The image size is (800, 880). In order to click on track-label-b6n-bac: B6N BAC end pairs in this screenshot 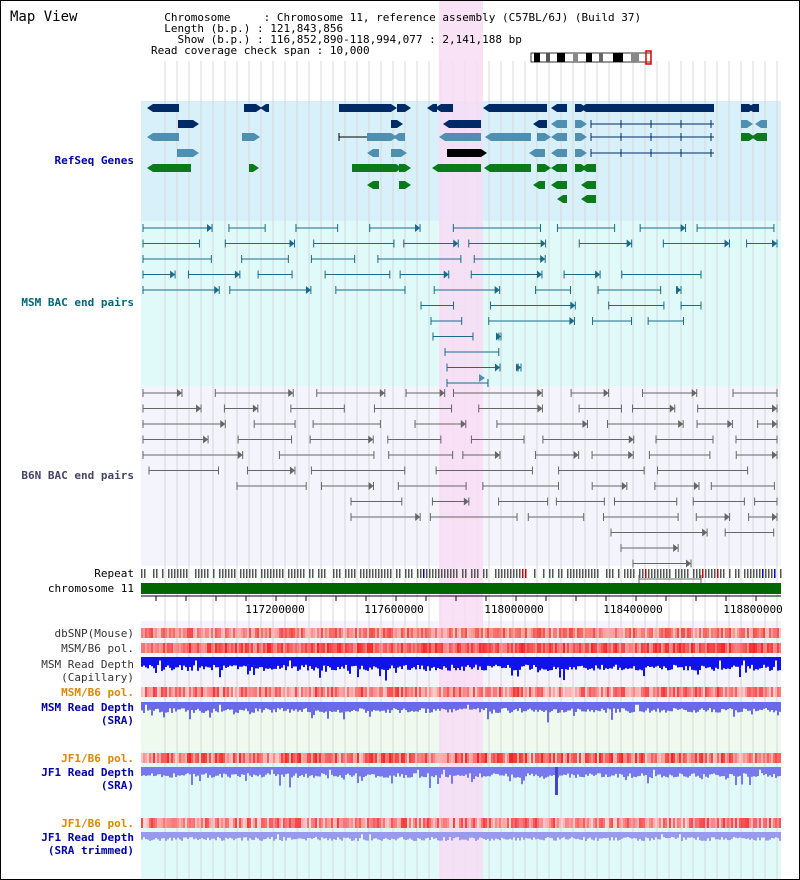, I will do `click(77, 475)`.